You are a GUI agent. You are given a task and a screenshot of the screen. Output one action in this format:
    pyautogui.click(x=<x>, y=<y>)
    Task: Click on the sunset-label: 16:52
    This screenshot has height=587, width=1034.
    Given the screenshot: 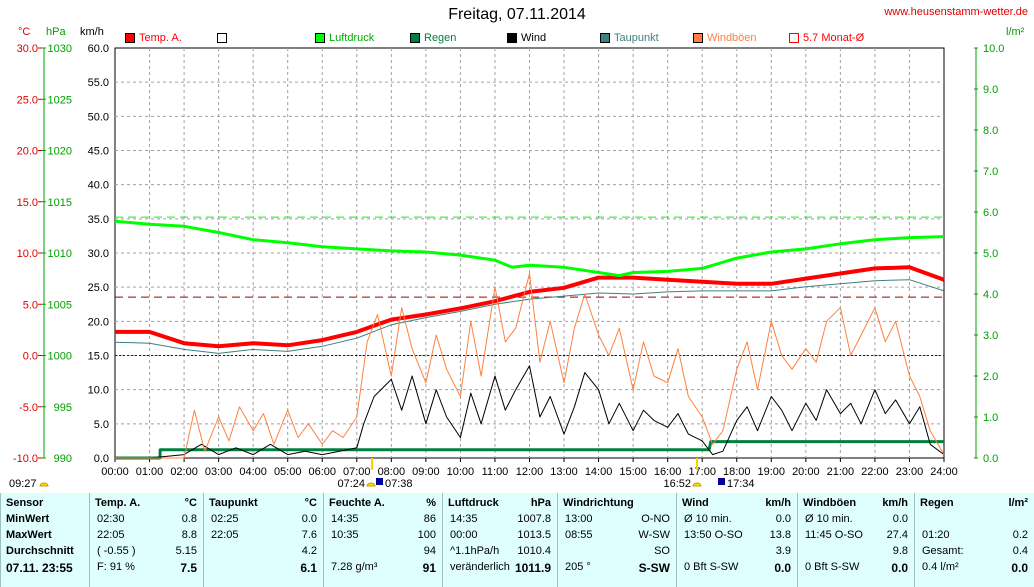 What is the action you would take?
    pyautogui.click(x=677, y=484)
    